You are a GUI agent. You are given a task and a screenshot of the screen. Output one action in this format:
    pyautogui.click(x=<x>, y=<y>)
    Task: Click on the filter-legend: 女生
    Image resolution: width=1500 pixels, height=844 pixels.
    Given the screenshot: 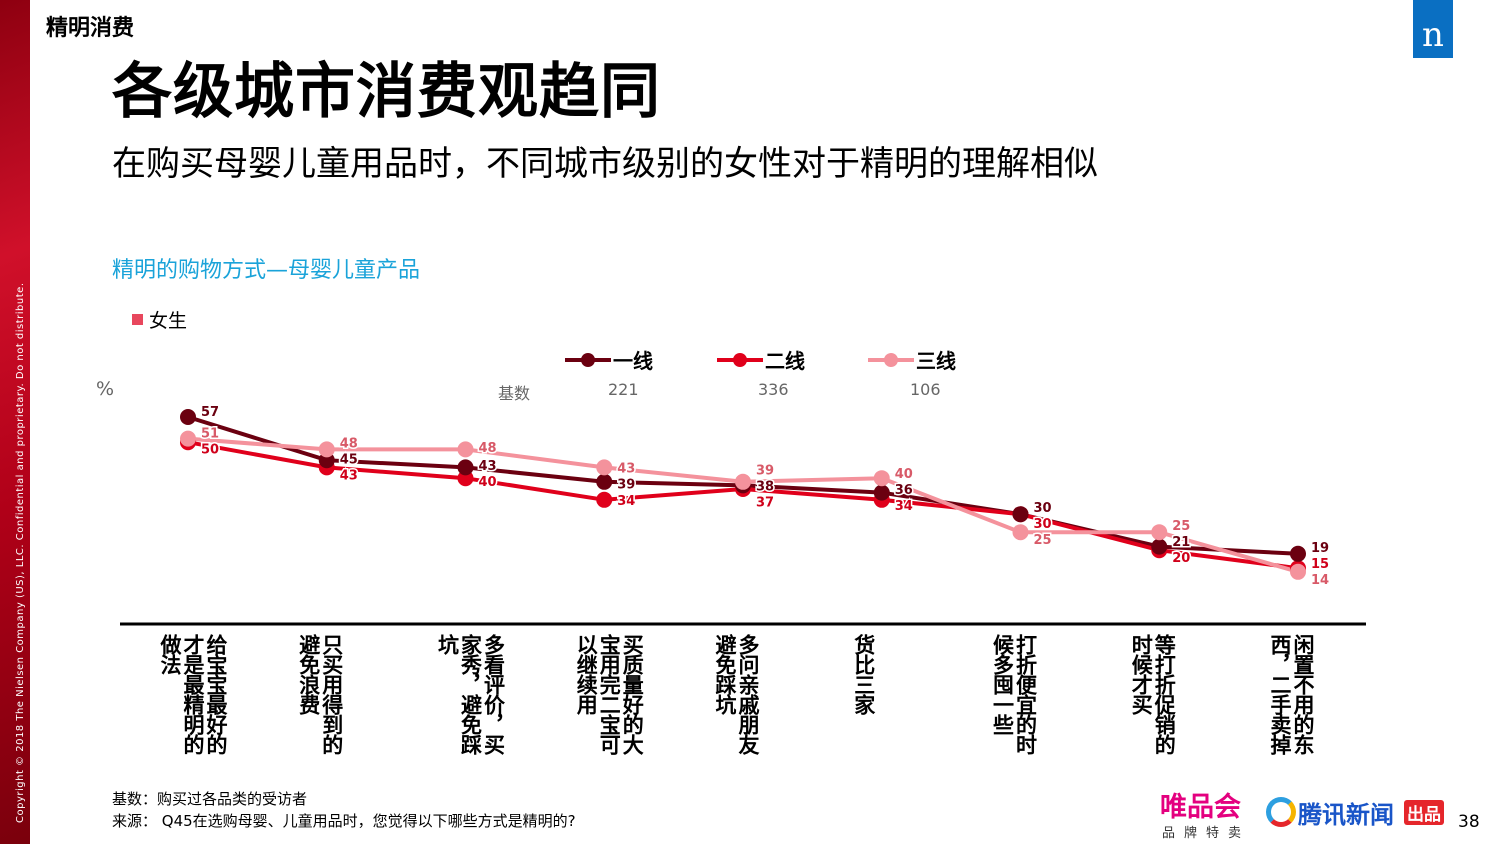 What is the action you would take?
    pyautogui.click(x=159, y=319)
    